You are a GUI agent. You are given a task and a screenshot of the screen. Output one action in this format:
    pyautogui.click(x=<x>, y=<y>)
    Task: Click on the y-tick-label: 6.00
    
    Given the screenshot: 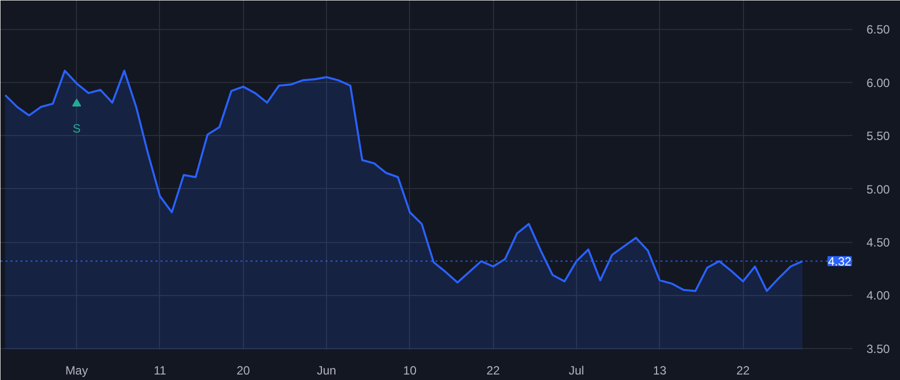 What is the action you would take?
    pyautogui.click(x=878, y=83)
    